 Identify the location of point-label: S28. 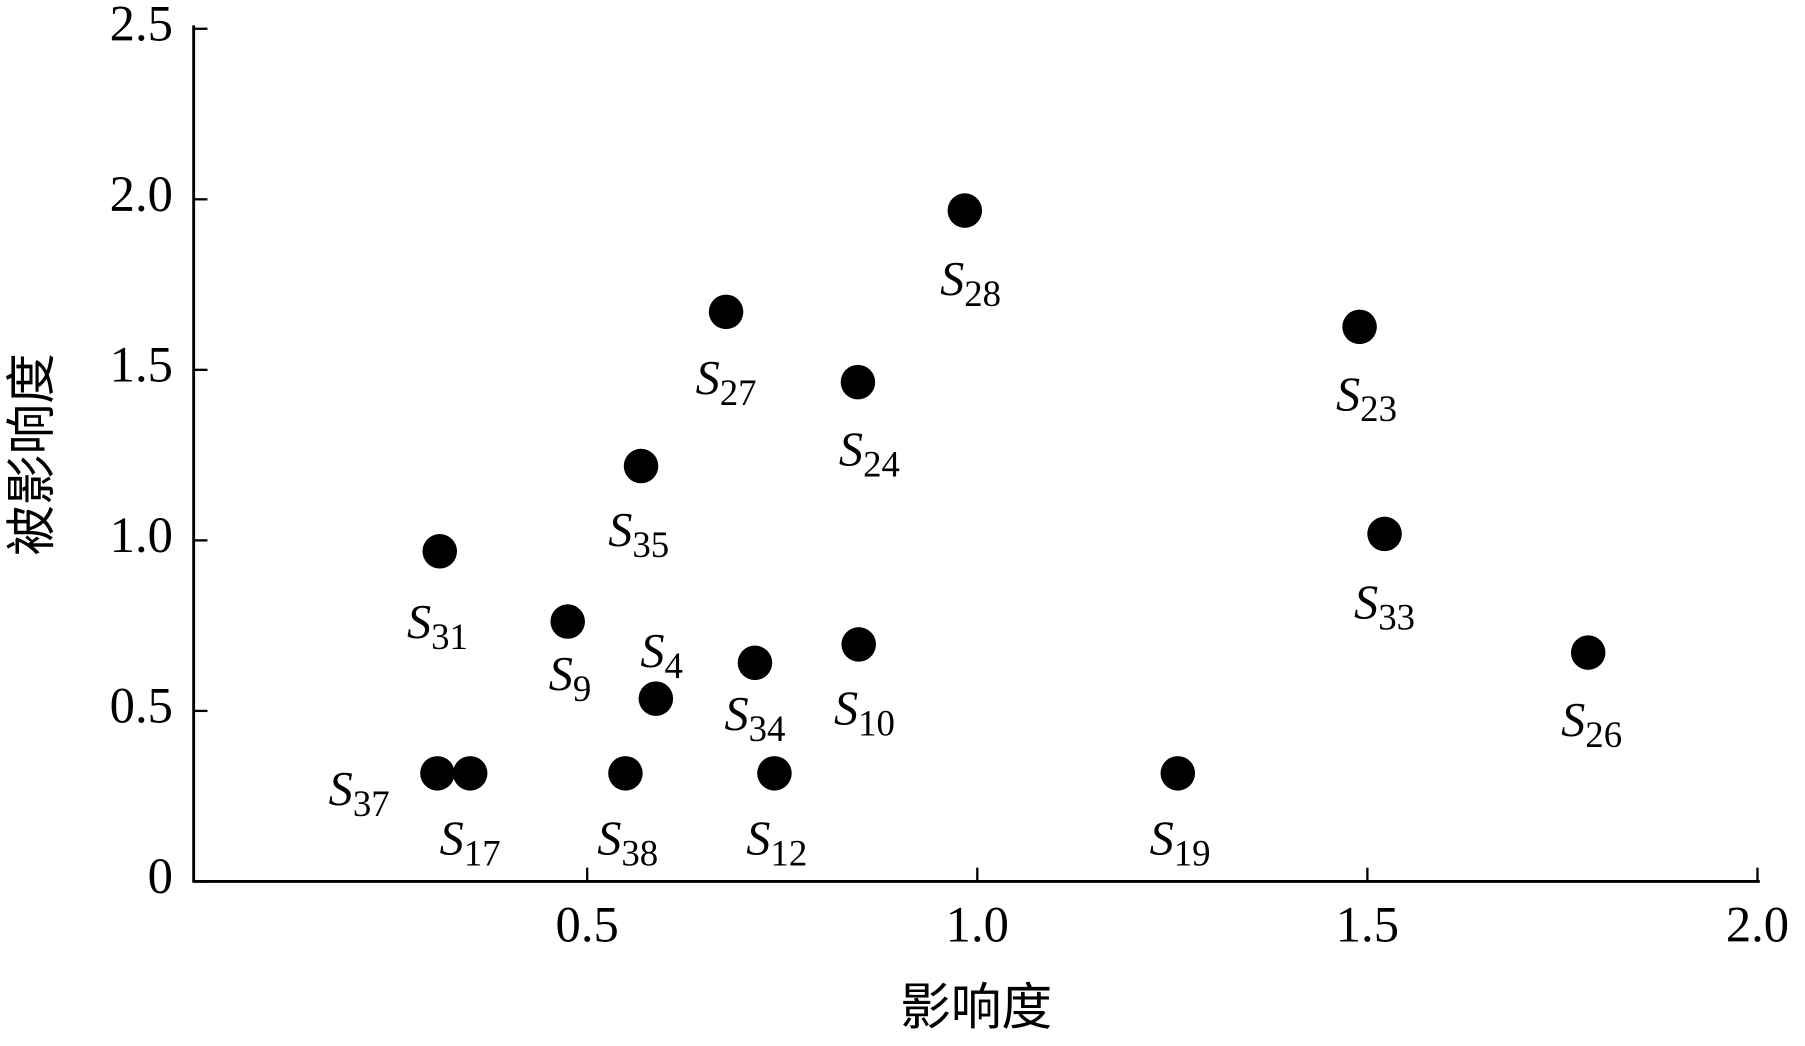
(970, 283).